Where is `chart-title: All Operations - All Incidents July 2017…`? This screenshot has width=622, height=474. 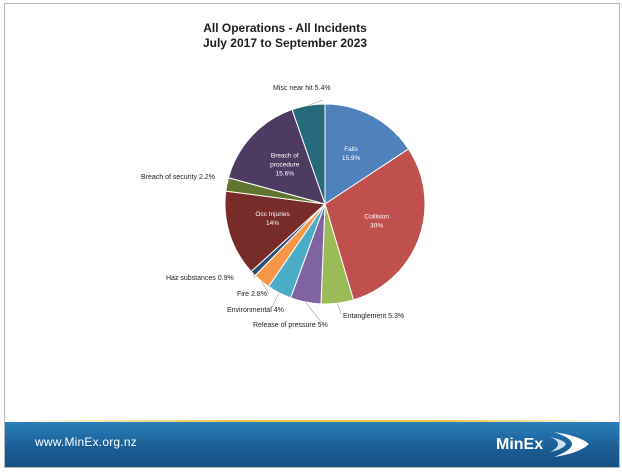
chart-title: All Operations - All Incidents July 2017… is located at coordinates (285, 36).